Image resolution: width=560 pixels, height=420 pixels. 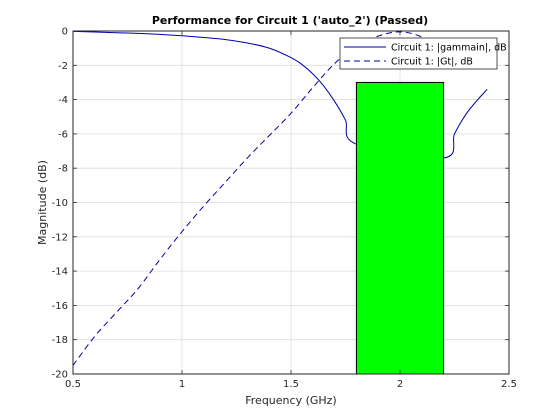 I want to click on x-tick-label: 2.5, so click(x=509, y=384).